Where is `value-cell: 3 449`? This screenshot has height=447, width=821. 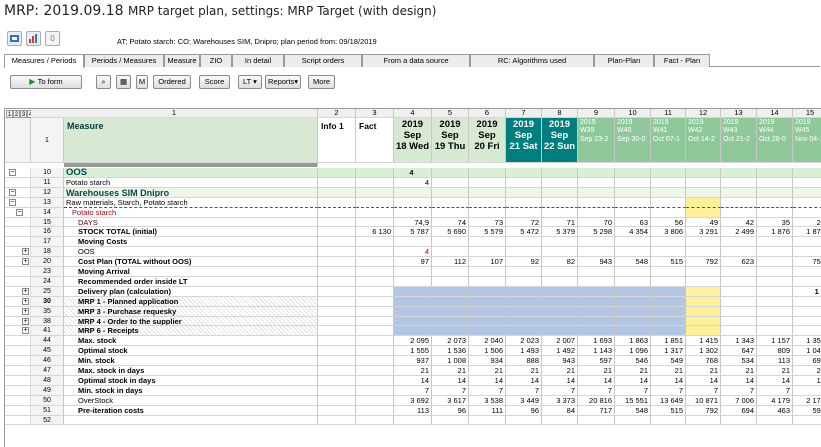
value-cell: 3 449 is located at coordinates (524, 401).